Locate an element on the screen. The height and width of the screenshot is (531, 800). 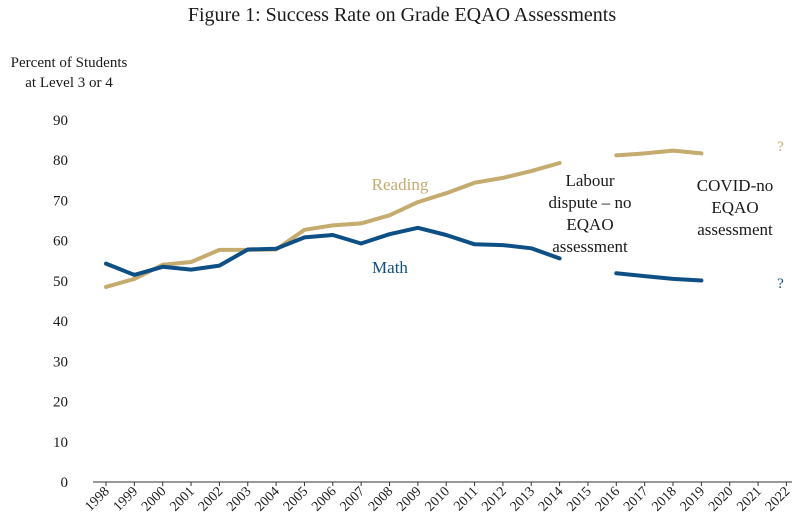
x-tick-label: 2022 is located at coordinates (778, 499).